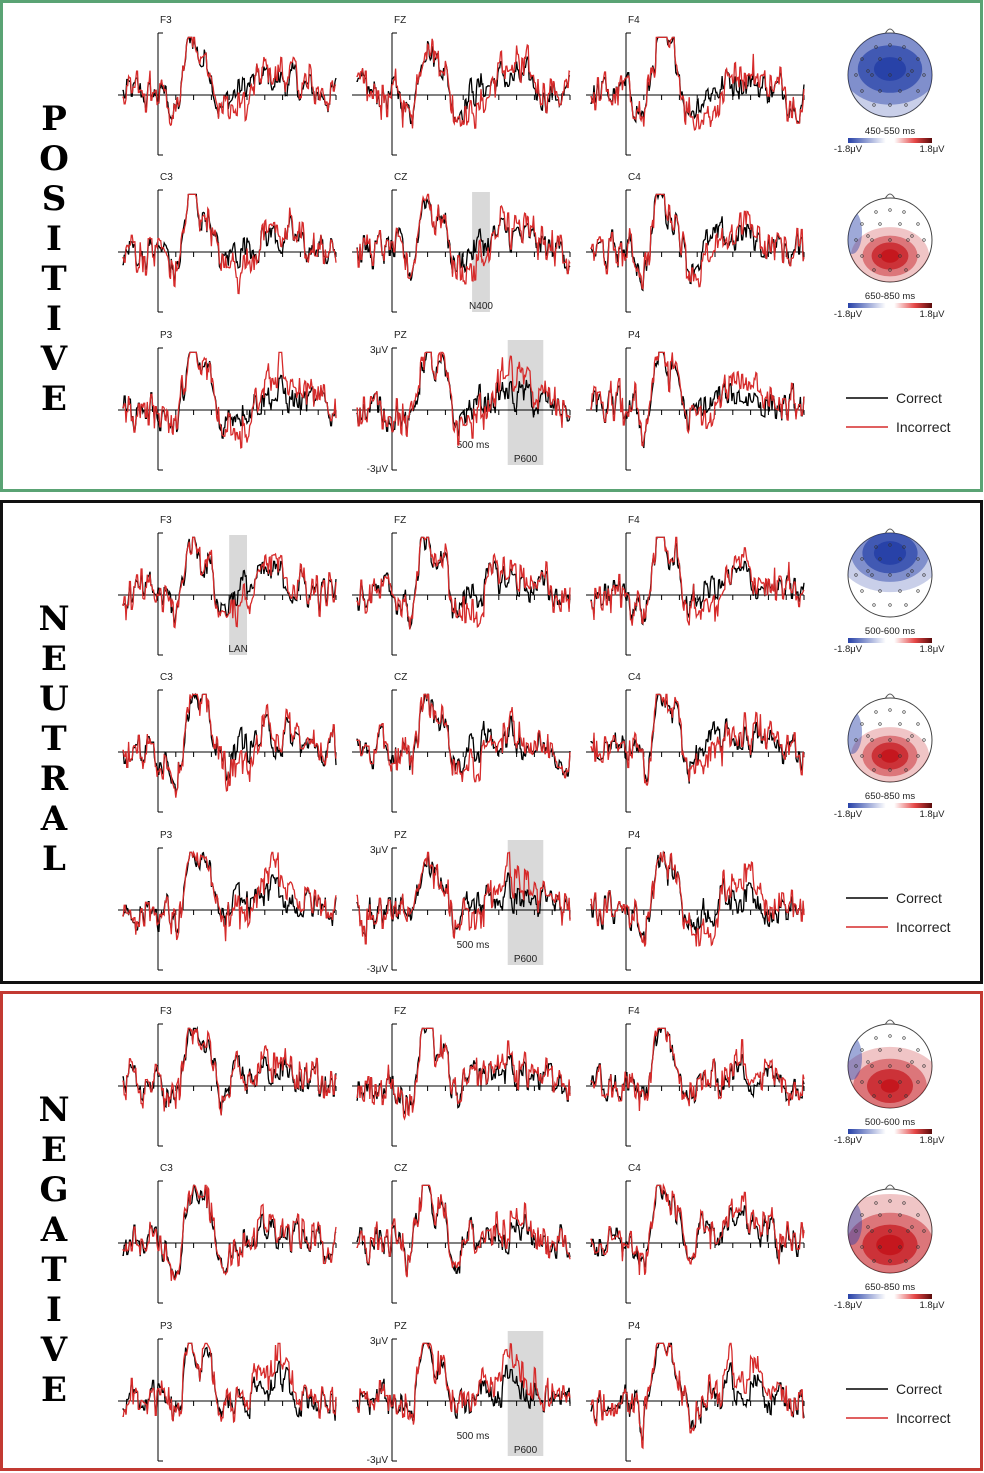 This screenshot has width=984, height=1473. I want to click on condition-letter: P, so click(54, 119).